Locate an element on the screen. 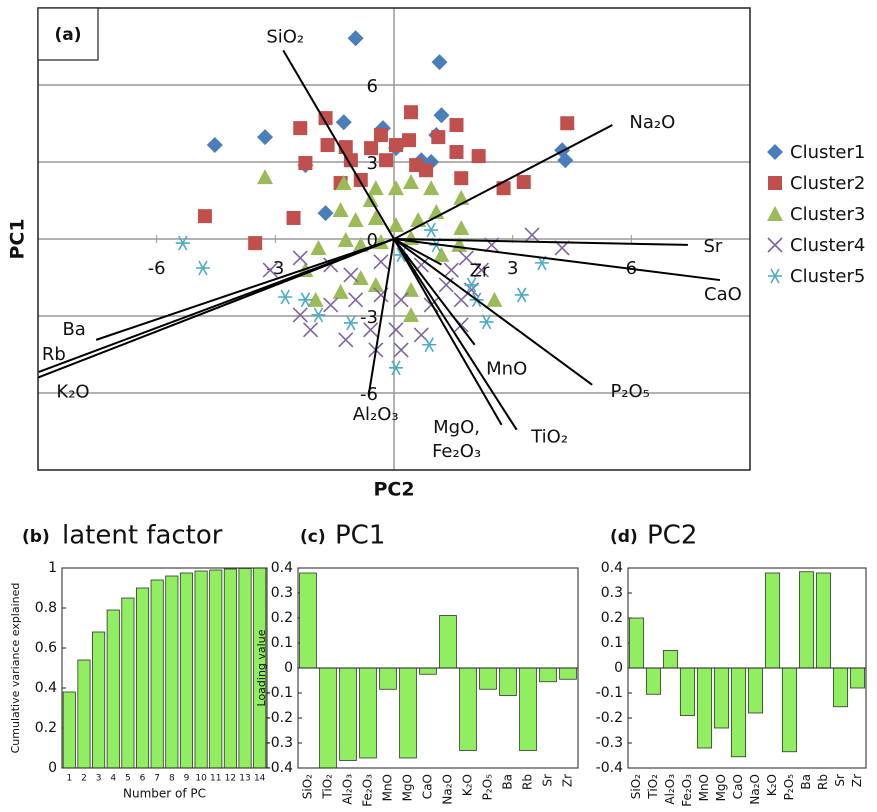 The image size is (877, 812). vector-label: Fe₂O₃ is located at coordinates (456, 451).